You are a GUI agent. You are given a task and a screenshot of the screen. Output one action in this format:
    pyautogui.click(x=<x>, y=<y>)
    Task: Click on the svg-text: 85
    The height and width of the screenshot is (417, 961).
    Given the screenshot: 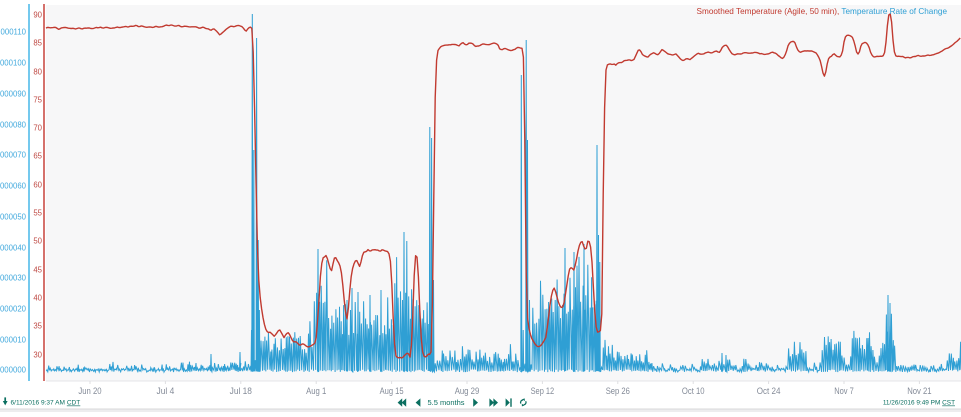 What is the action you would take?
    pyautogui.click(x=37, y=43)
    